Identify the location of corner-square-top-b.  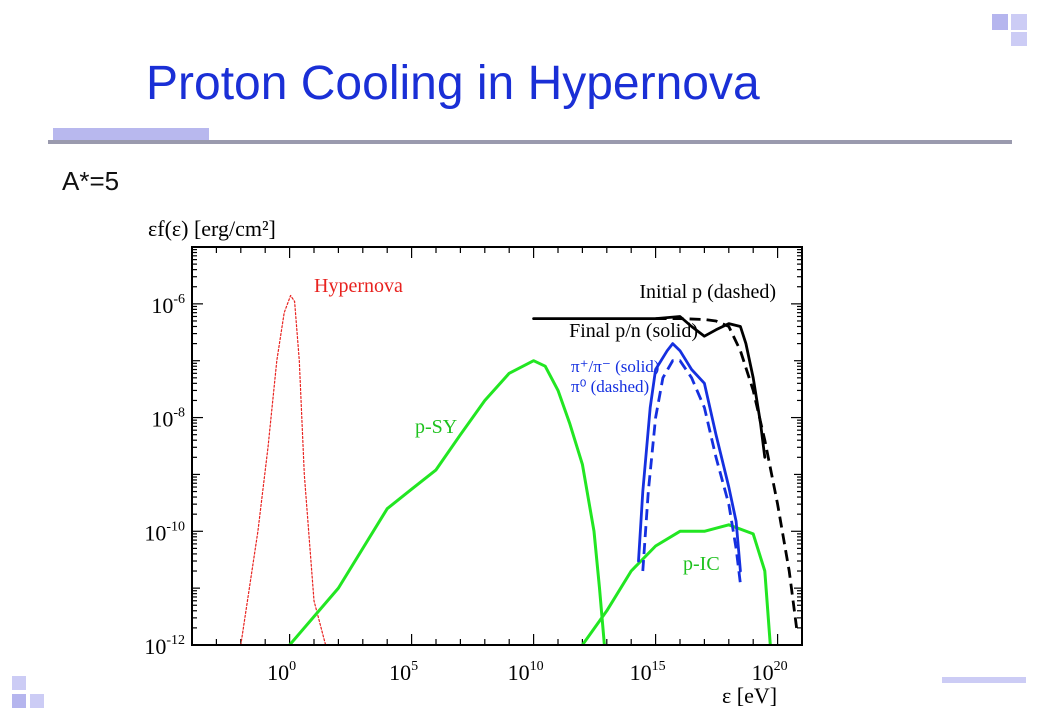
(1019, 22).